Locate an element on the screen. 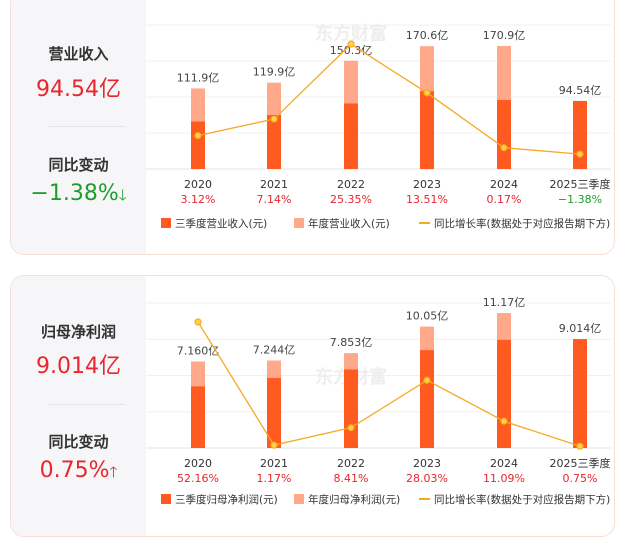 The image size is (623, 545). profit-change-label: 同比变动 is located at coordinates (78, 442).